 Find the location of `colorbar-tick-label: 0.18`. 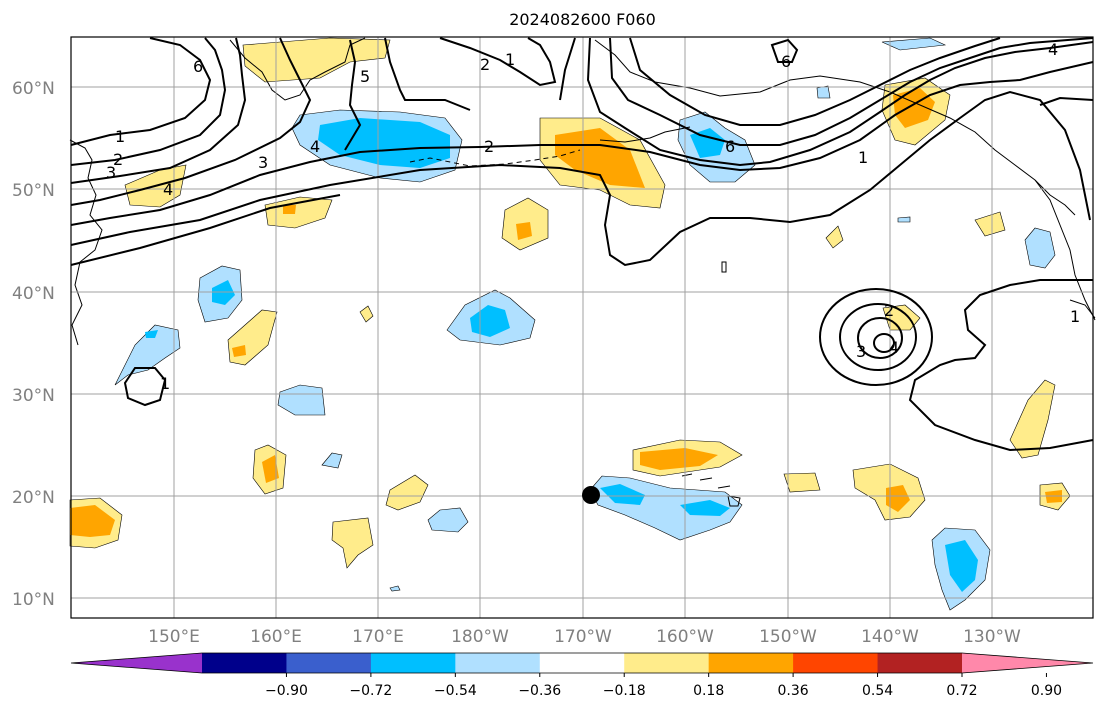

colorbar-tick-label: 0.18 is located at coordinates (708, 691).